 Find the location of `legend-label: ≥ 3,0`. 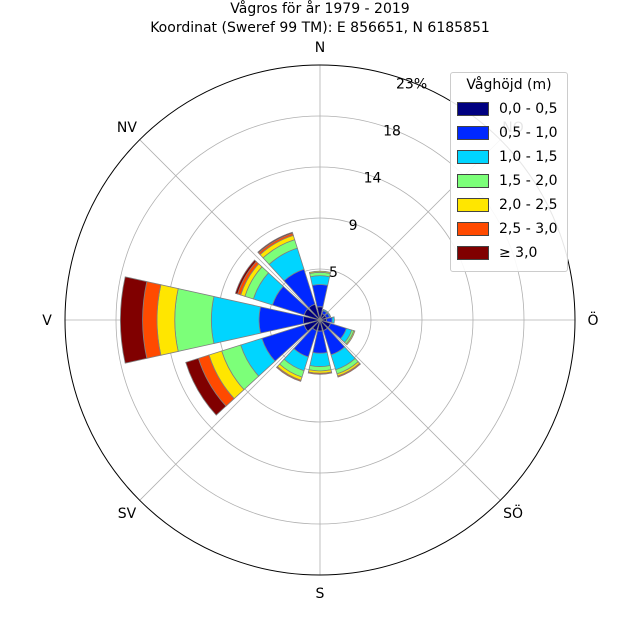

legend-label: ≥ 3,0 is located at coordinates (518, 253).